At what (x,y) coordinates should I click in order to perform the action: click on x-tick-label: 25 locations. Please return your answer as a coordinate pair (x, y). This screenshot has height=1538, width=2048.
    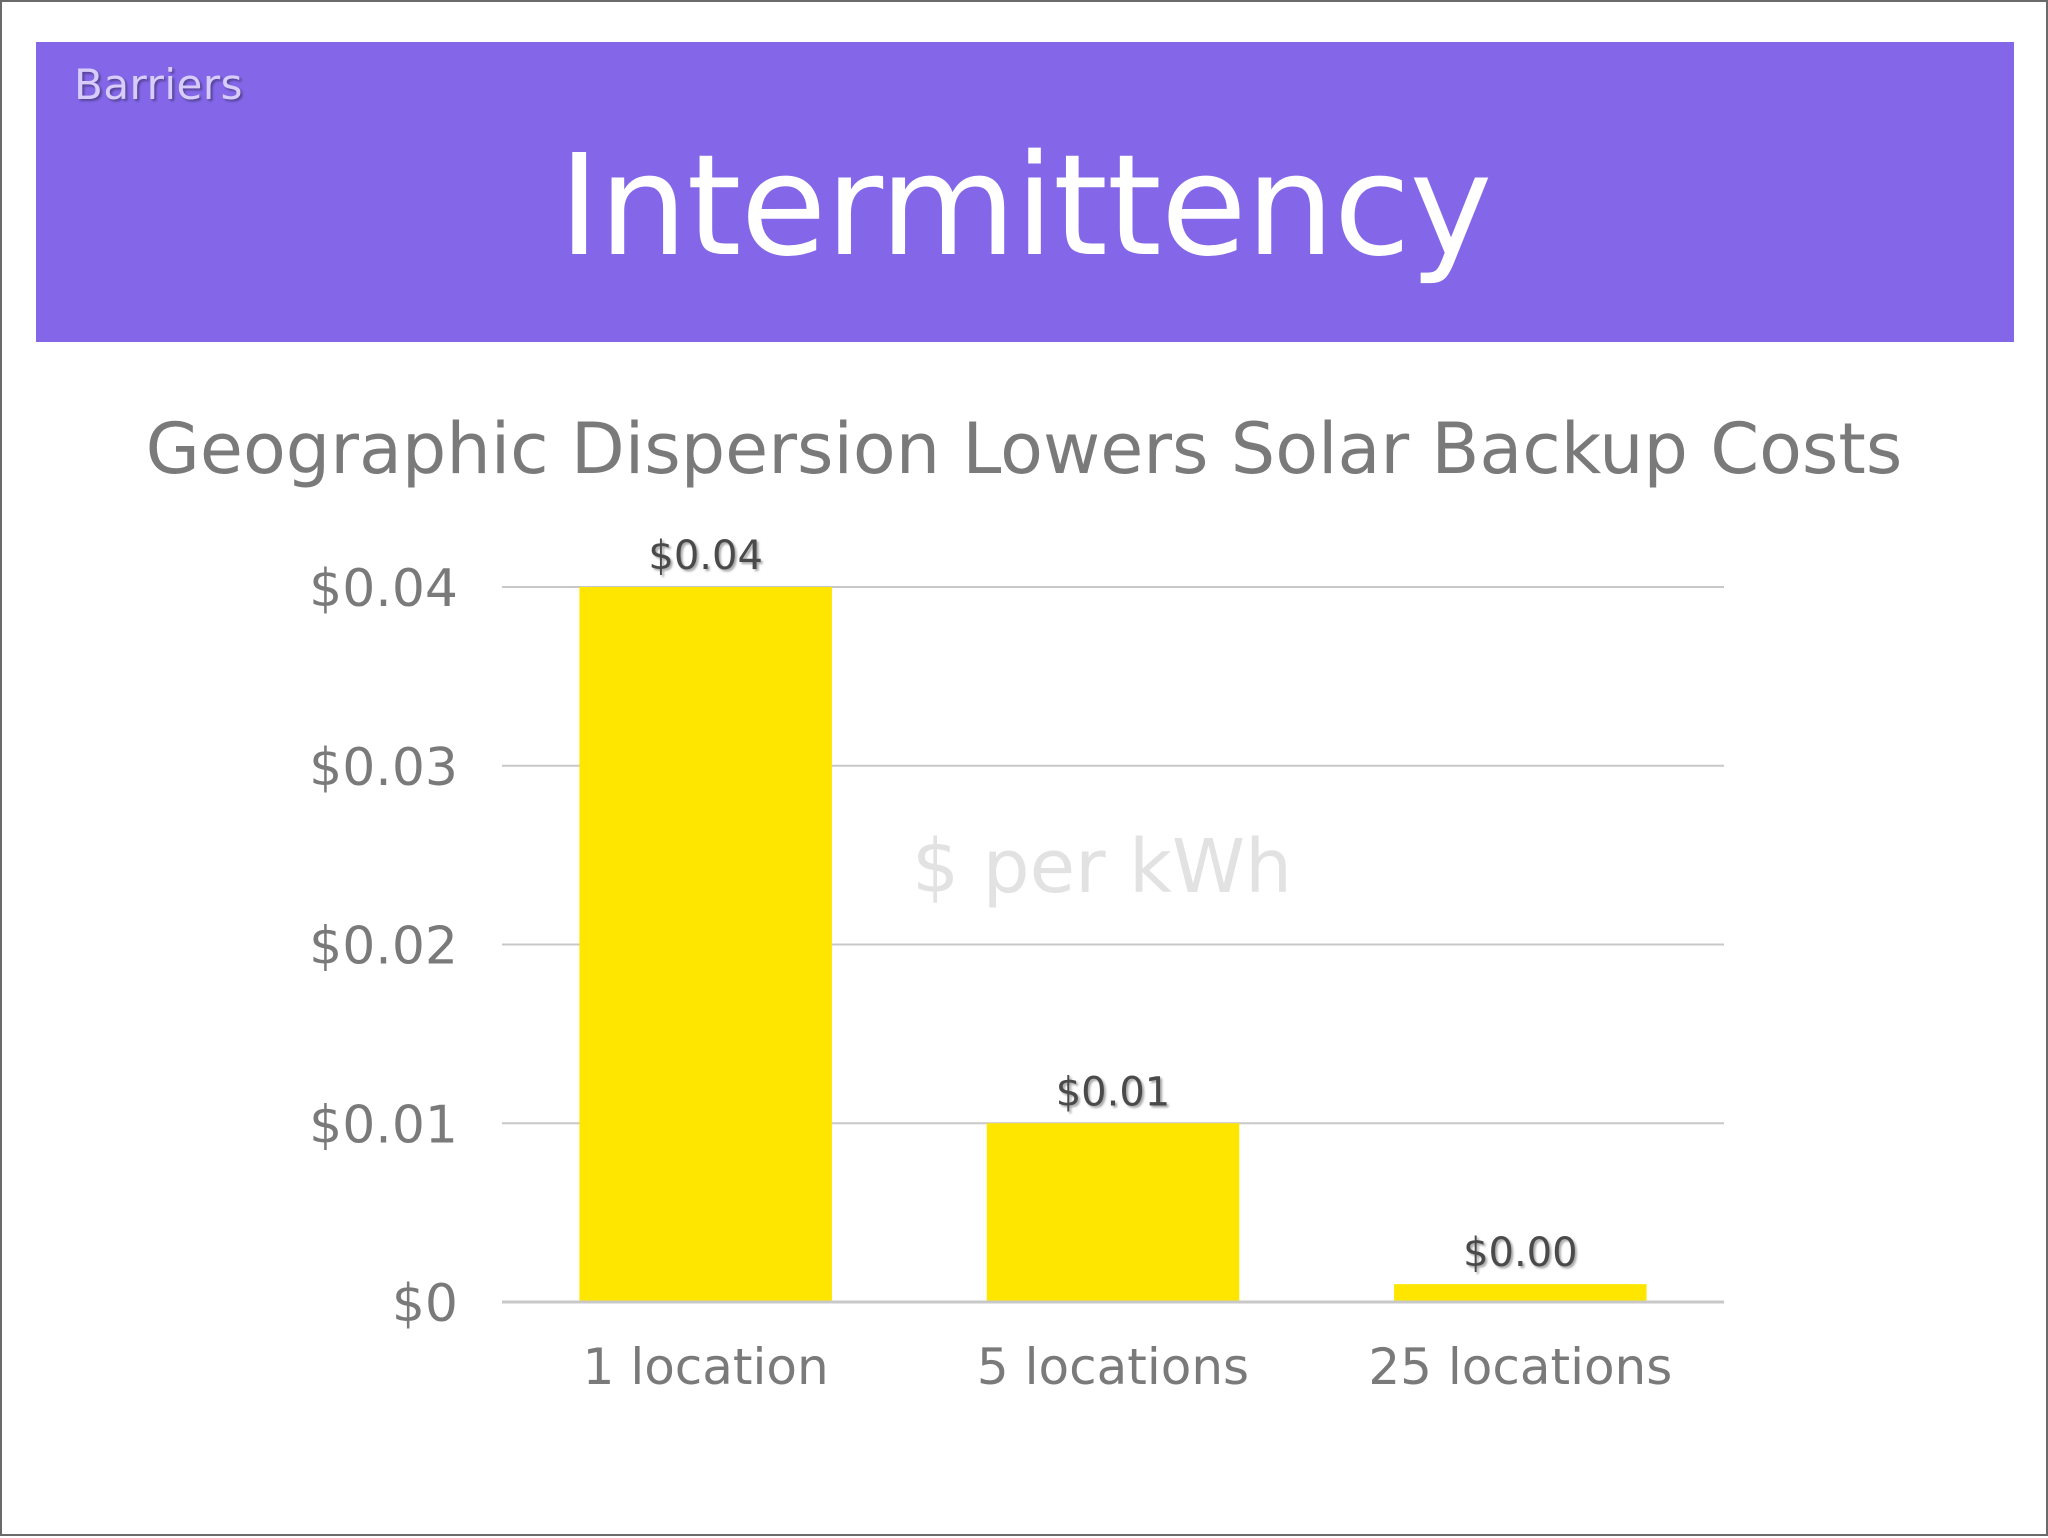
    Looking at the image, I should click on (1520, 1367).